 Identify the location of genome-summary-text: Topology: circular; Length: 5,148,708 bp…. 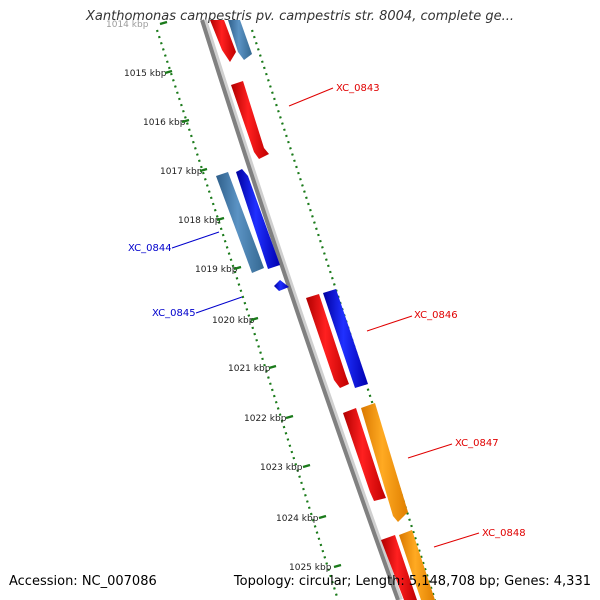
(412, 581).